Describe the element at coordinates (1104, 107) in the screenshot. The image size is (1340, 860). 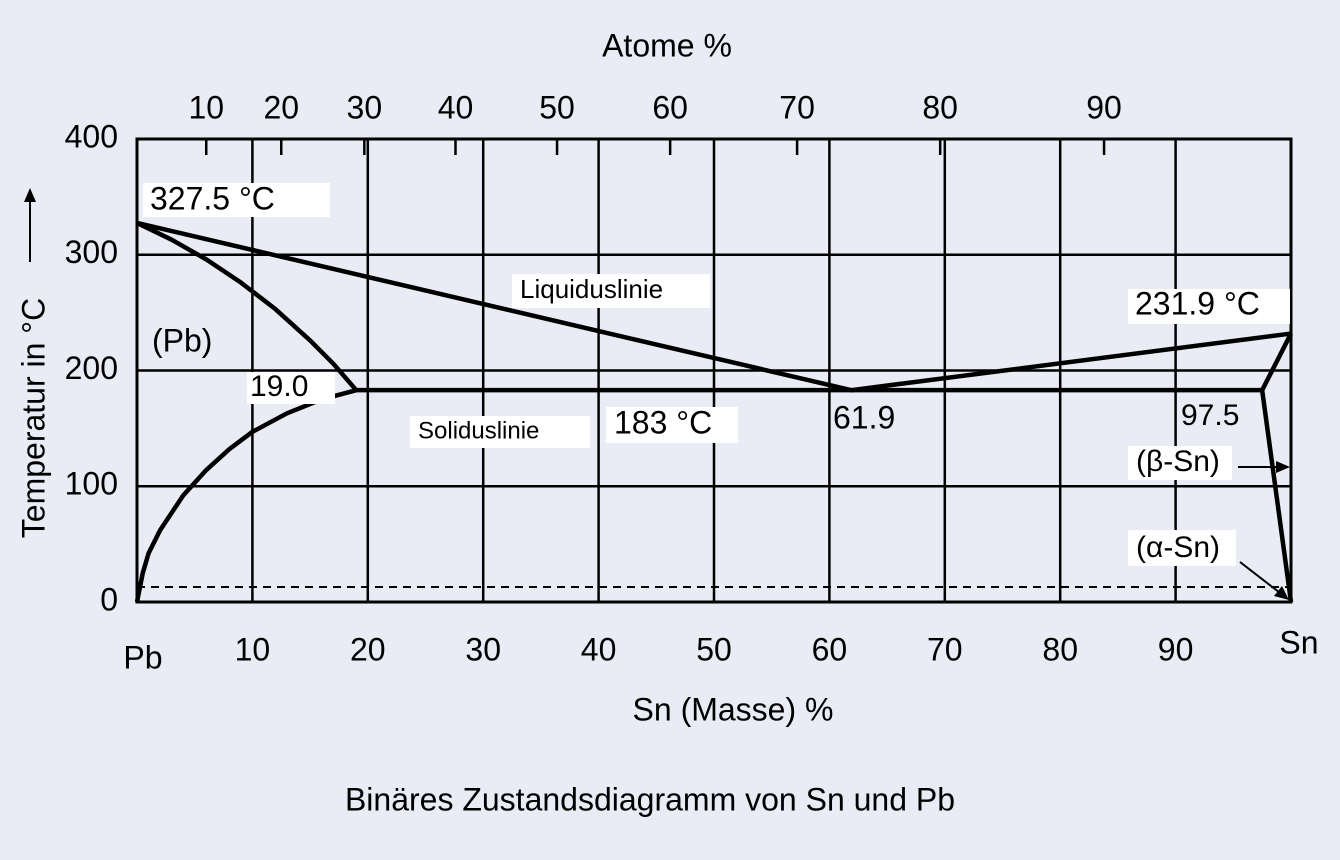
I see `x2-tick-label: 90` at that location.